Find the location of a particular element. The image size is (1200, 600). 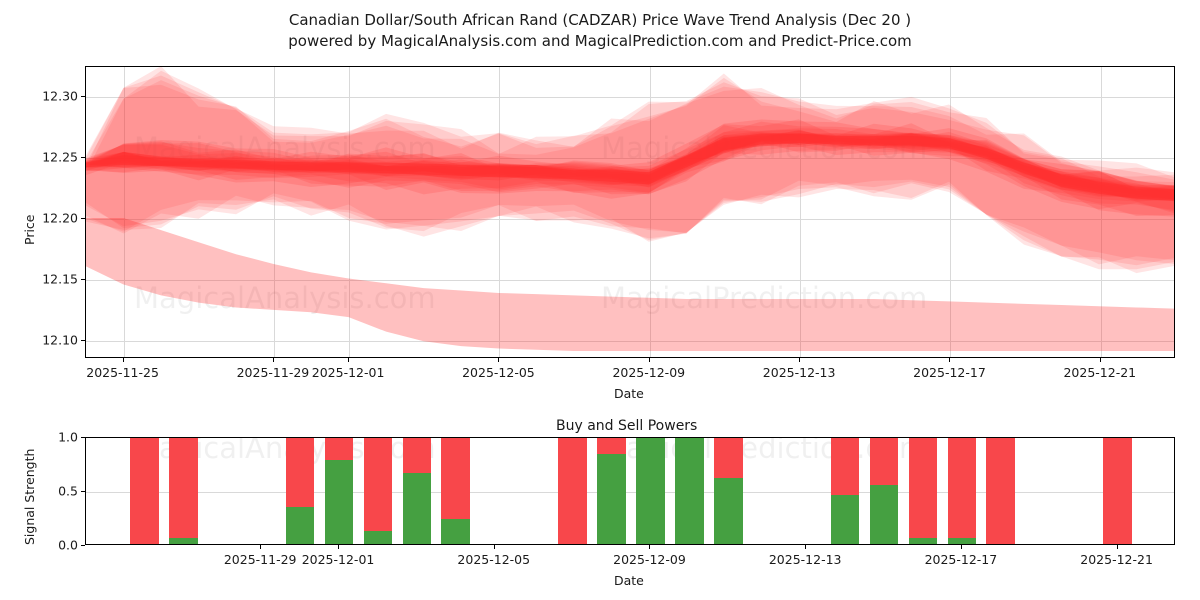

power-y-axis-label: Signal Strength is located at coordinates (29, 496).